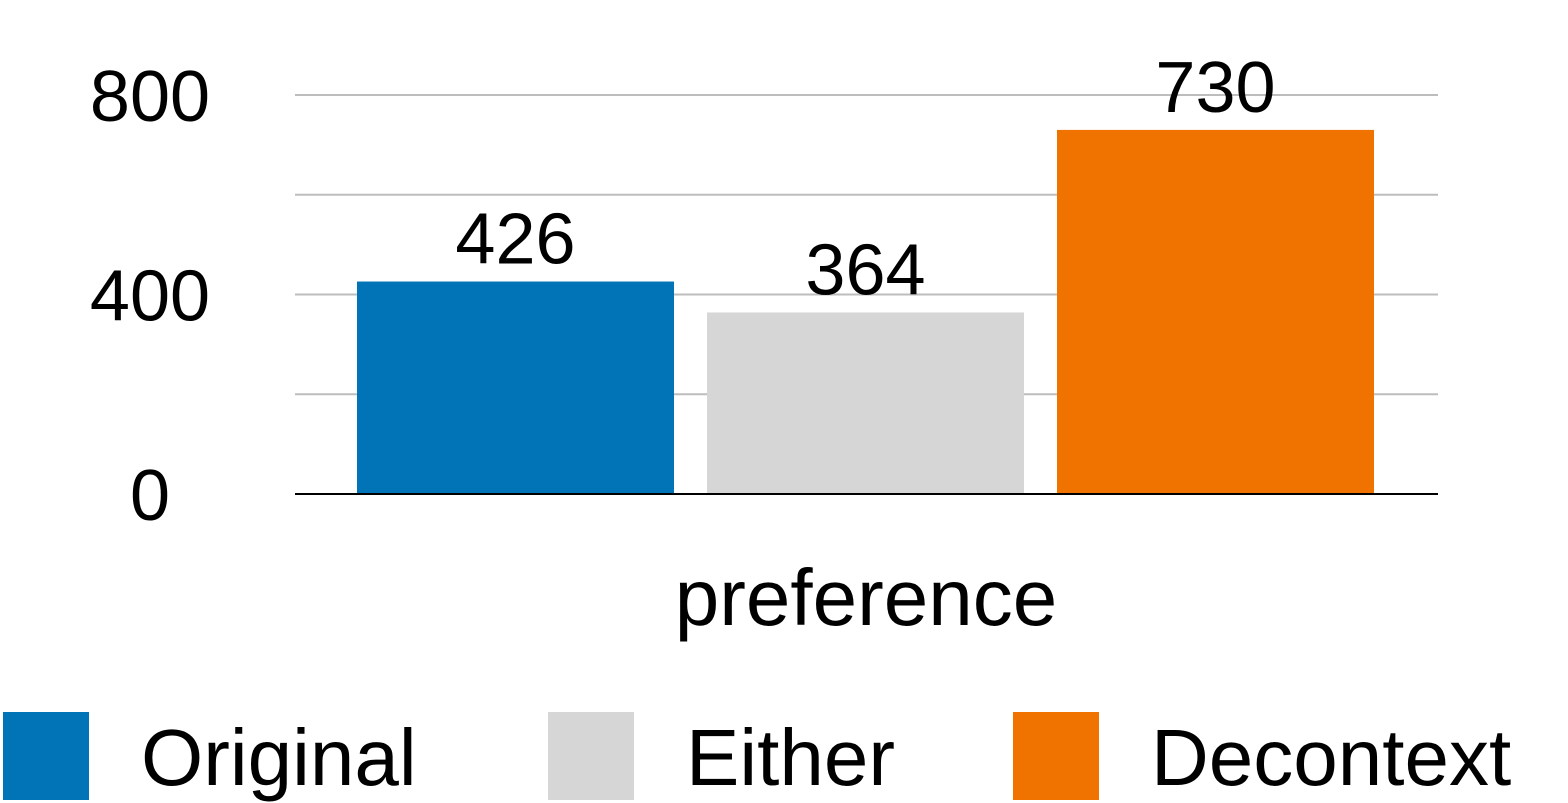 The height and width of the screenshot is (803, 1568). I want to click on data-label-either: 364, so click(865, 270).